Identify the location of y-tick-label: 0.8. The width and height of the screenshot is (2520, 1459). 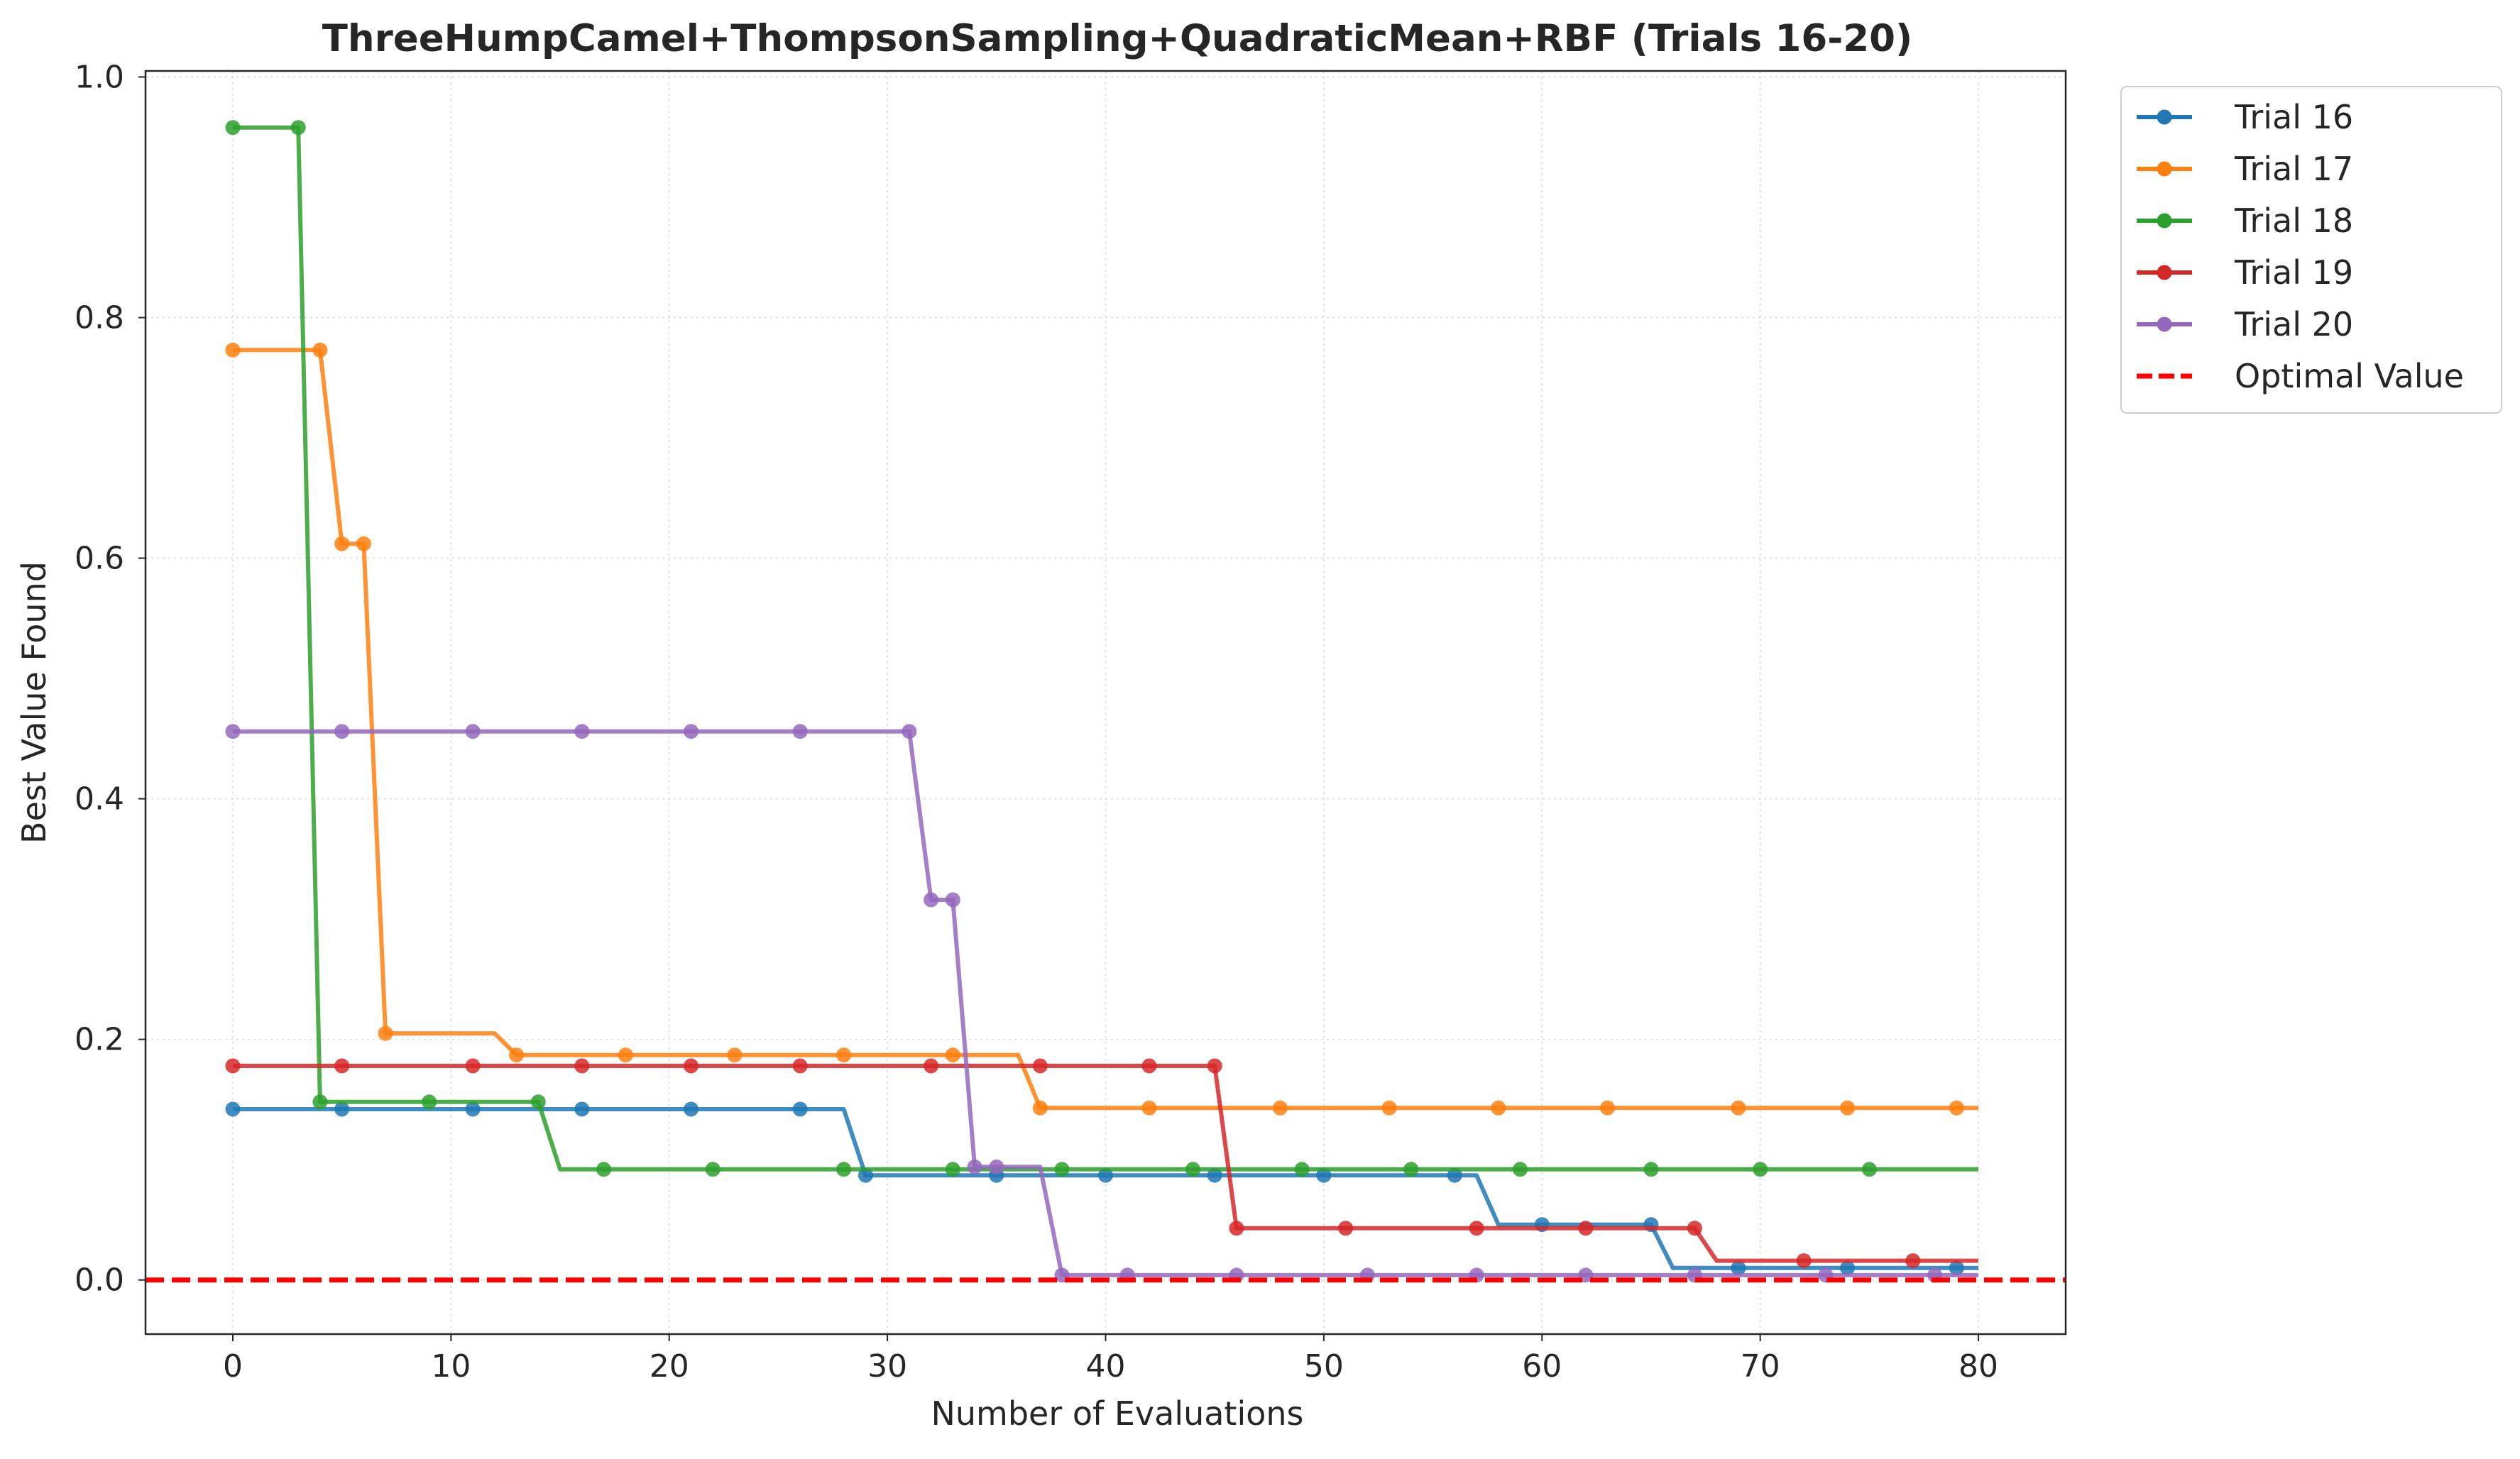
(100, 318).